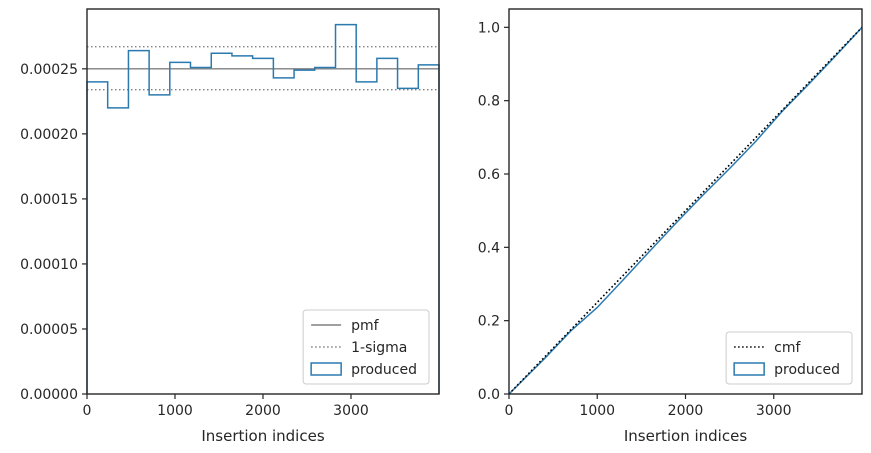 This screenshot has width=871, height=453. Describe the element at coordinates (489, 102) in the screenshot. I see `y-tick-label: 0.8` at that location.